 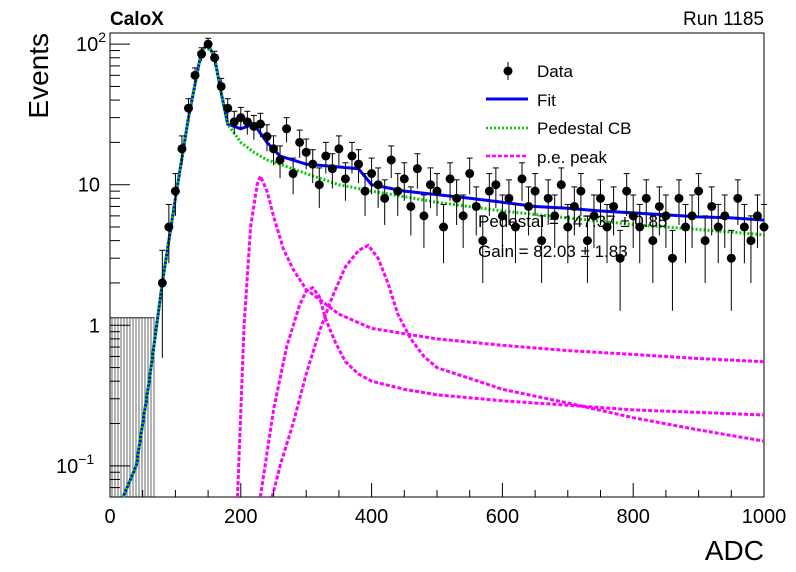 What do you see at coordinates (89, 186) in the screenshot?
I see `y-tick-label: 10` at bounding box center [89, 186].